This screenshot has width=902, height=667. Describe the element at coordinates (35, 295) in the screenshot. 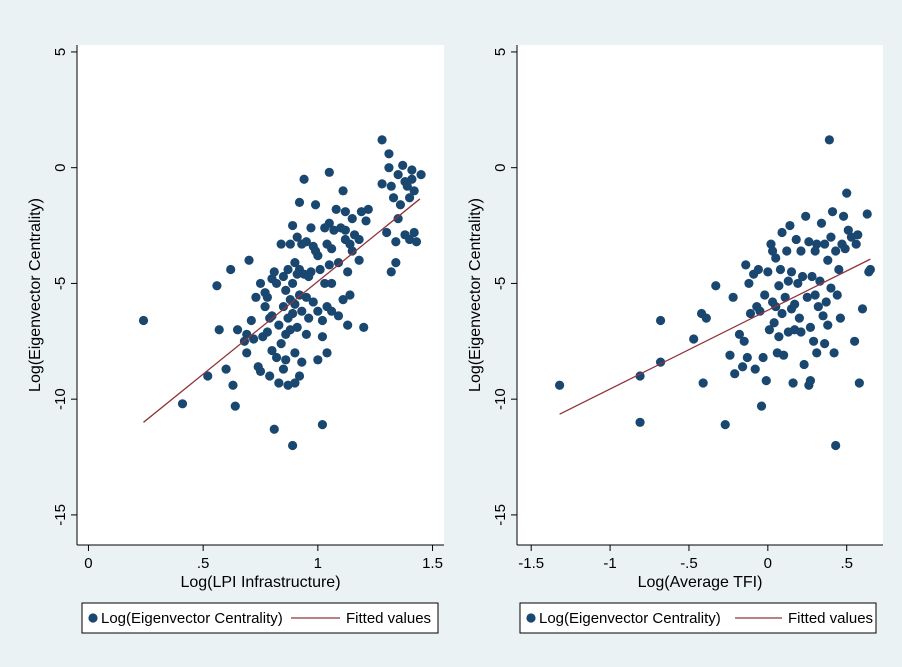

I see `y-axis-title: Log(Eigenvector Centrality)` at that location.